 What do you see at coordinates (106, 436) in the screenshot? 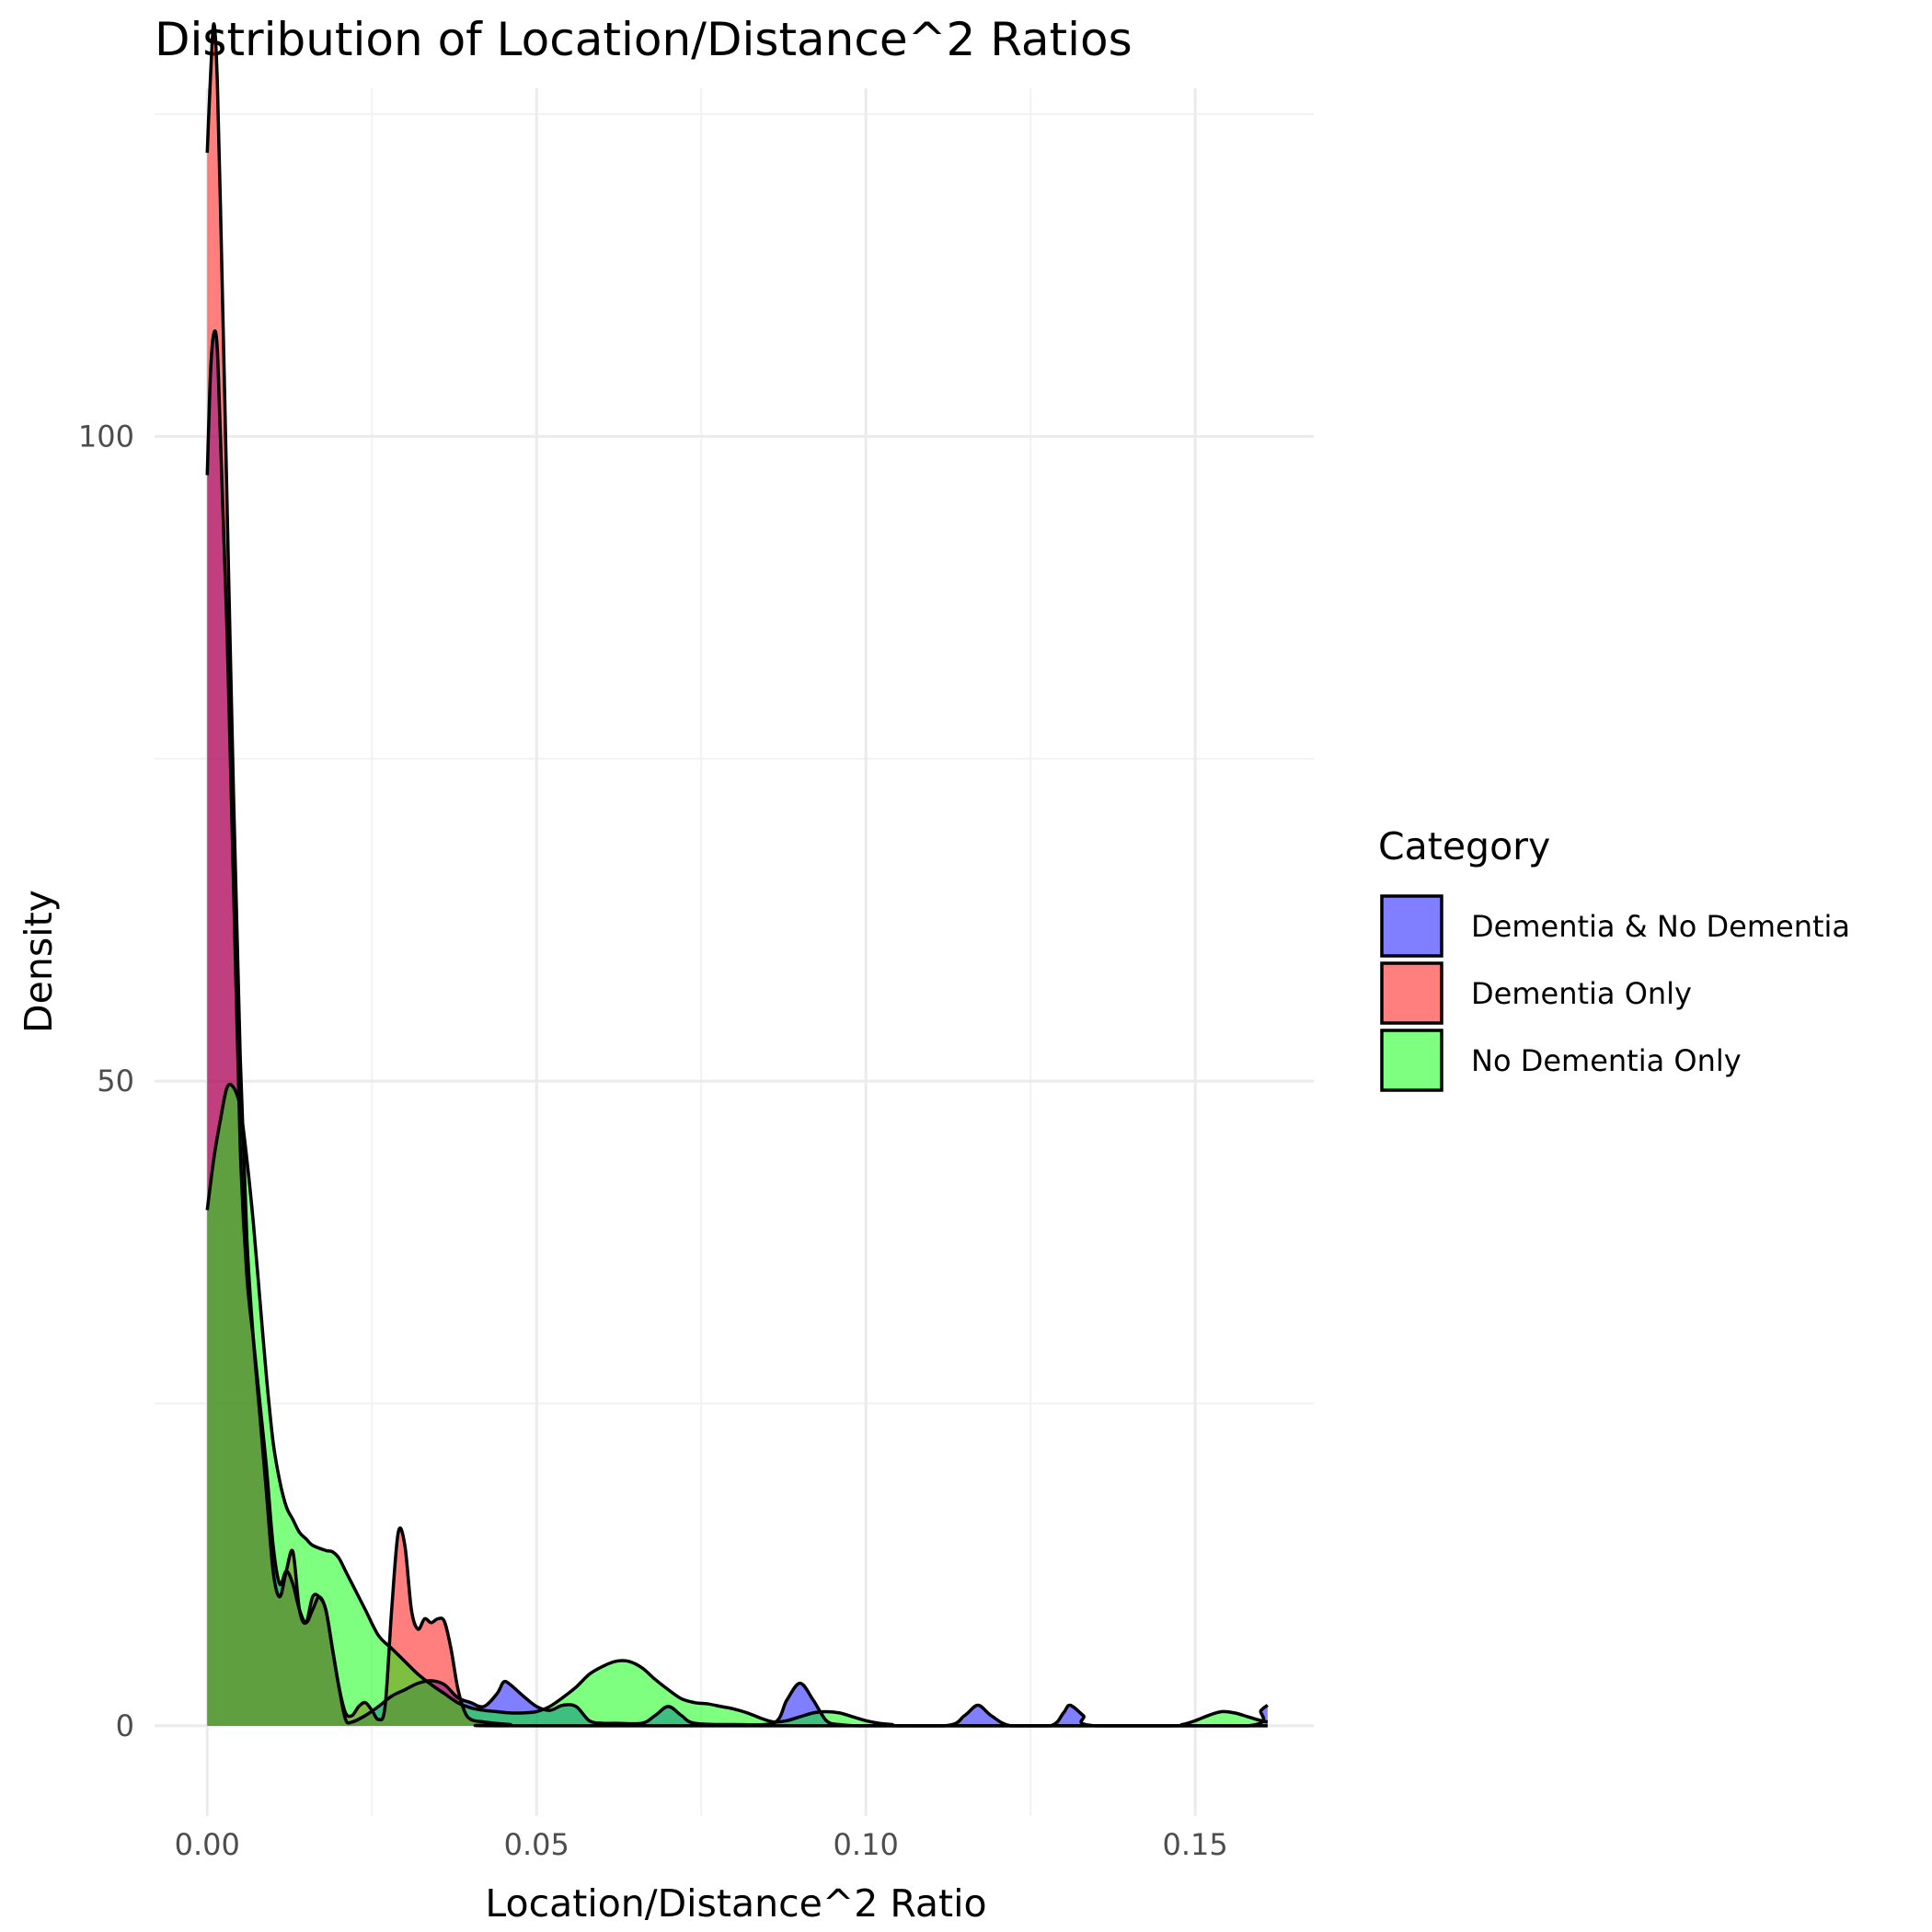
I see `y-tick-label: 100` at bounding box center [106, 436].